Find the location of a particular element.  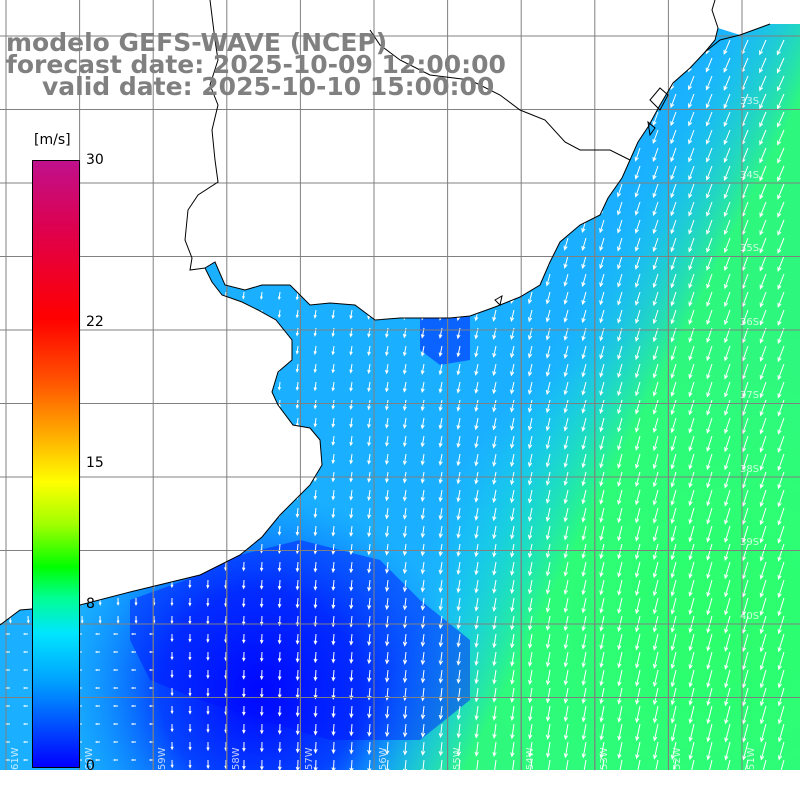

uruguay-coast is located at coordinates (460, 240).